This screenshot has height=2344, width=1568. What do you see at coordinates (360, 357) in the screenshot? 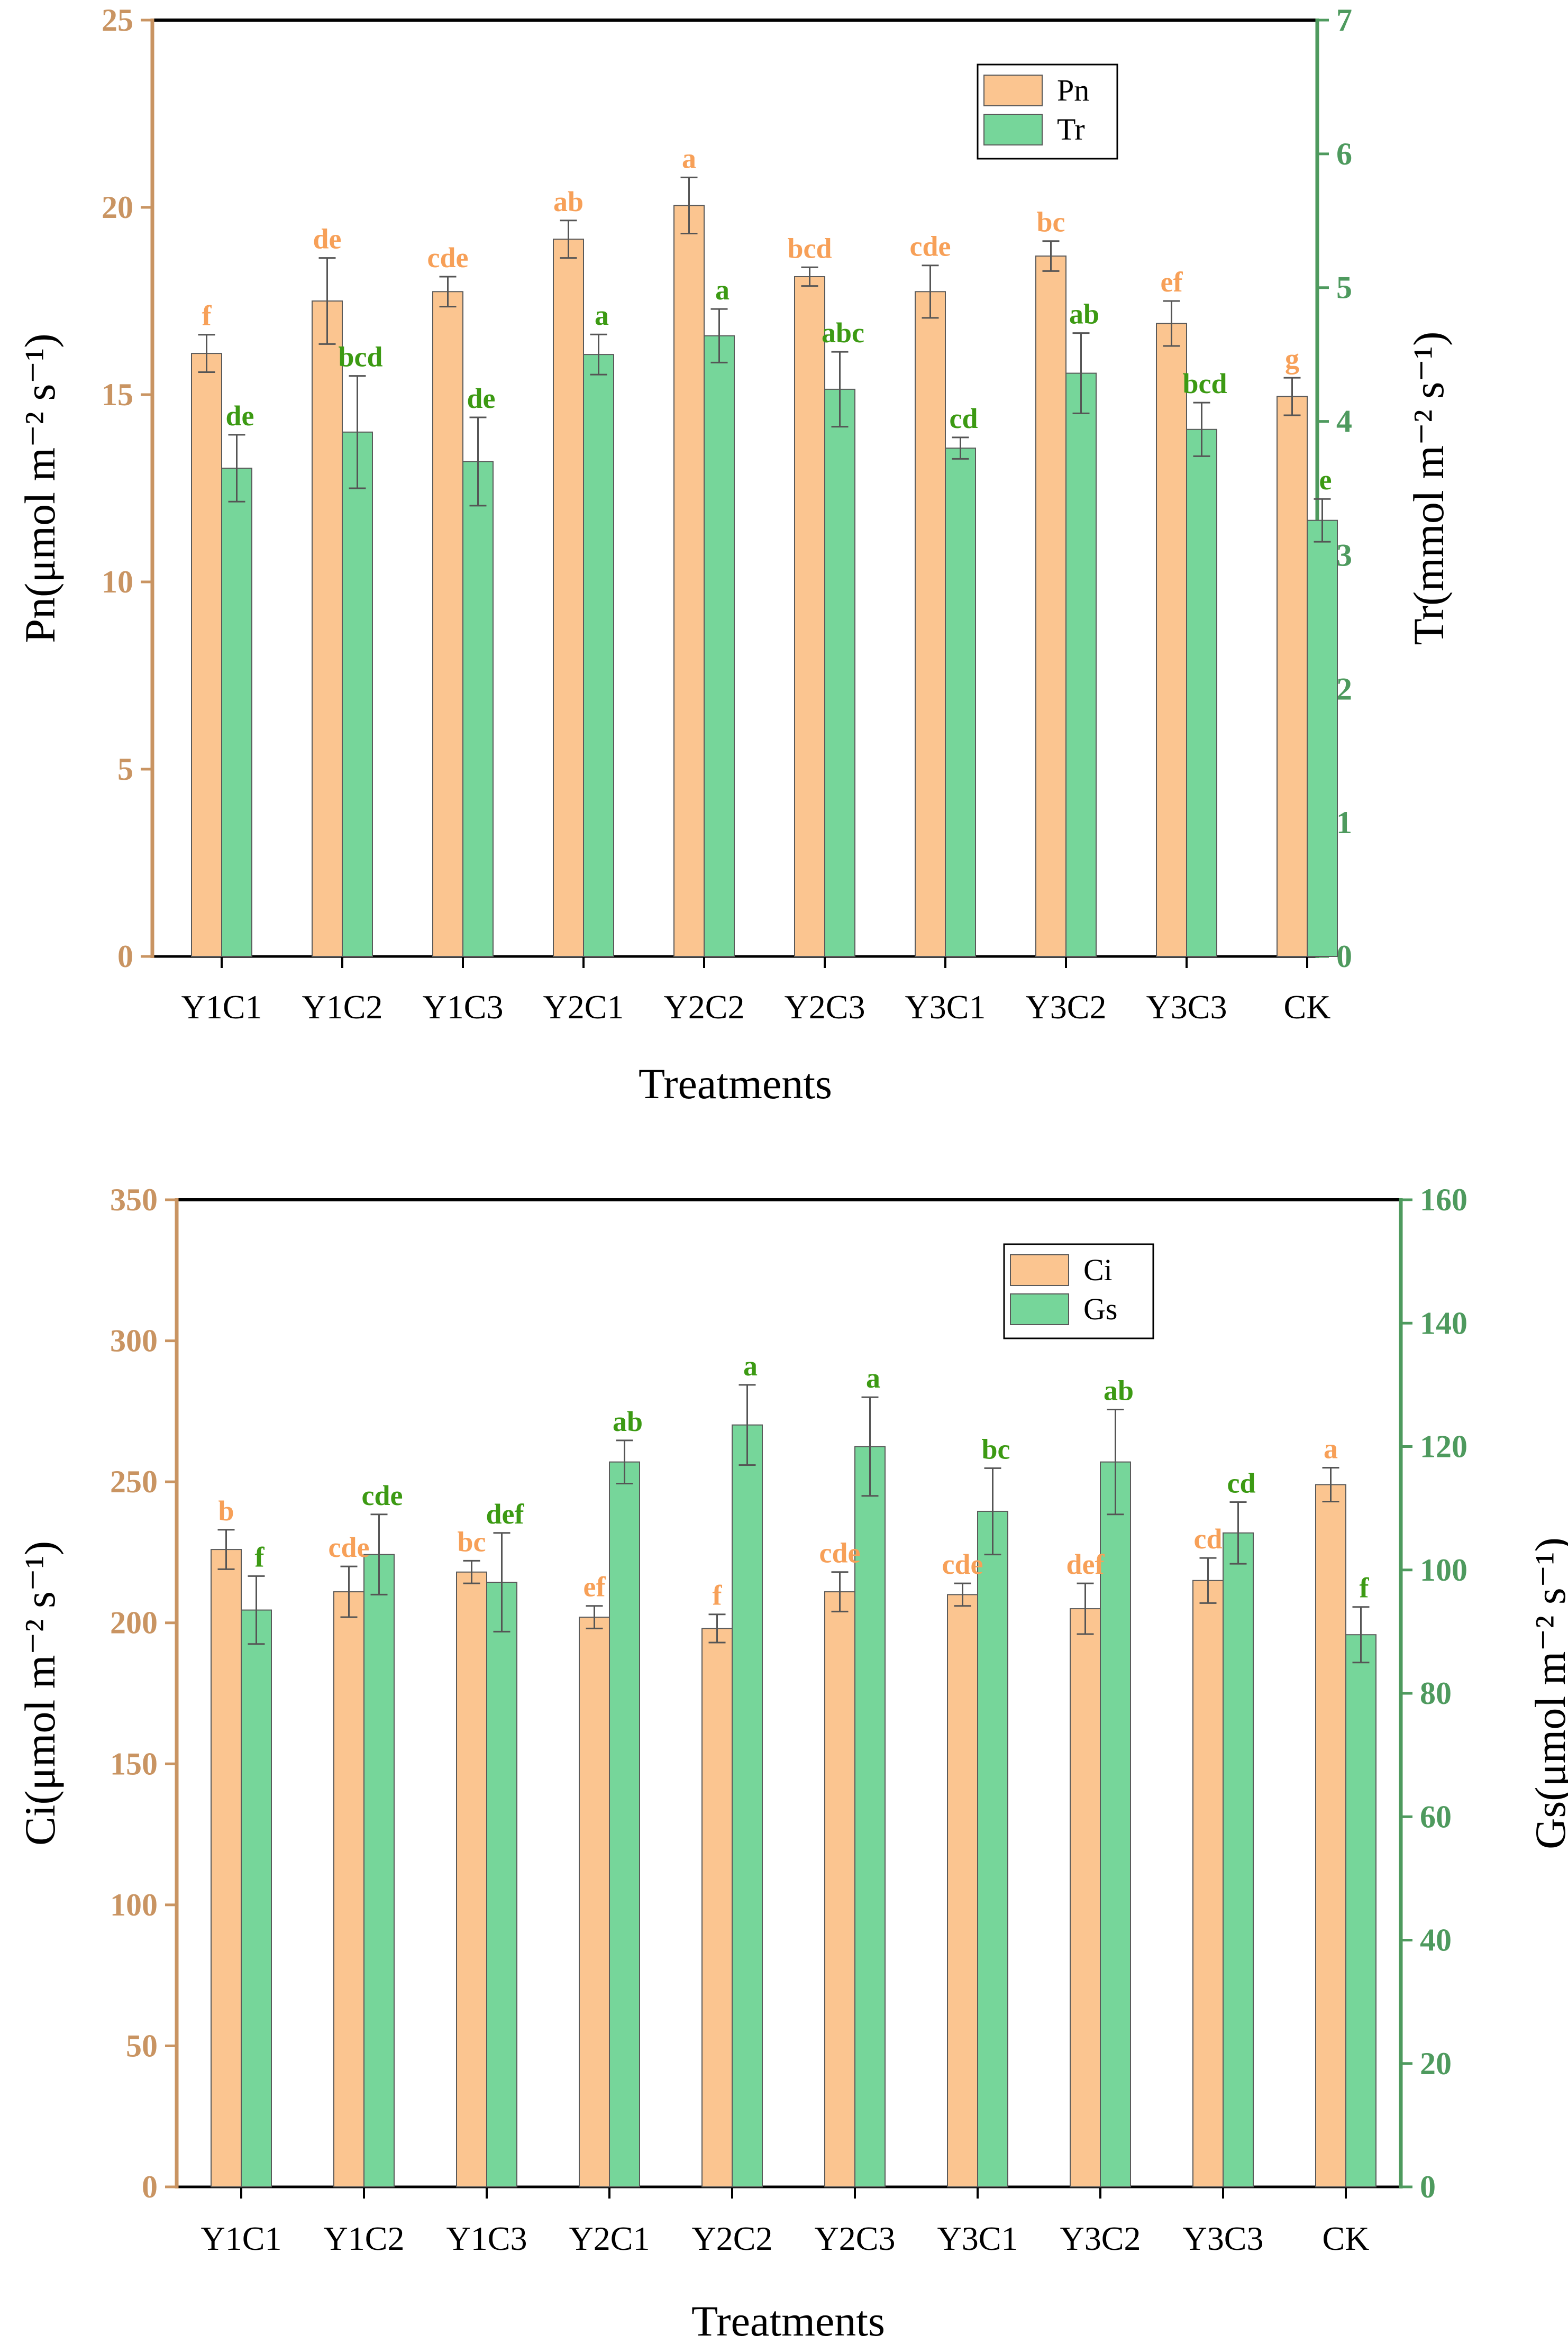
I see `significance-letter-tr: bcd` at bounding box center [360, 357].